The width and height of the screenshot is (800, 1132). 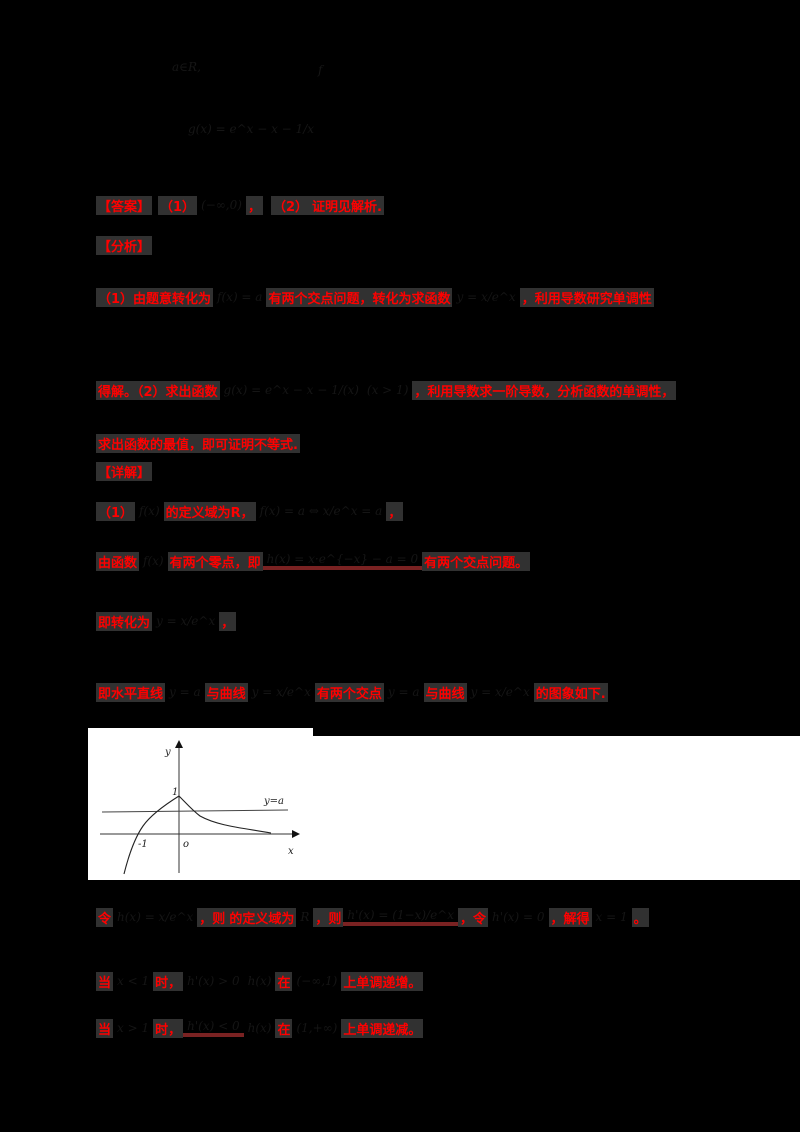 I want to click on detail-text: （1）, so click(x=116, y=511).